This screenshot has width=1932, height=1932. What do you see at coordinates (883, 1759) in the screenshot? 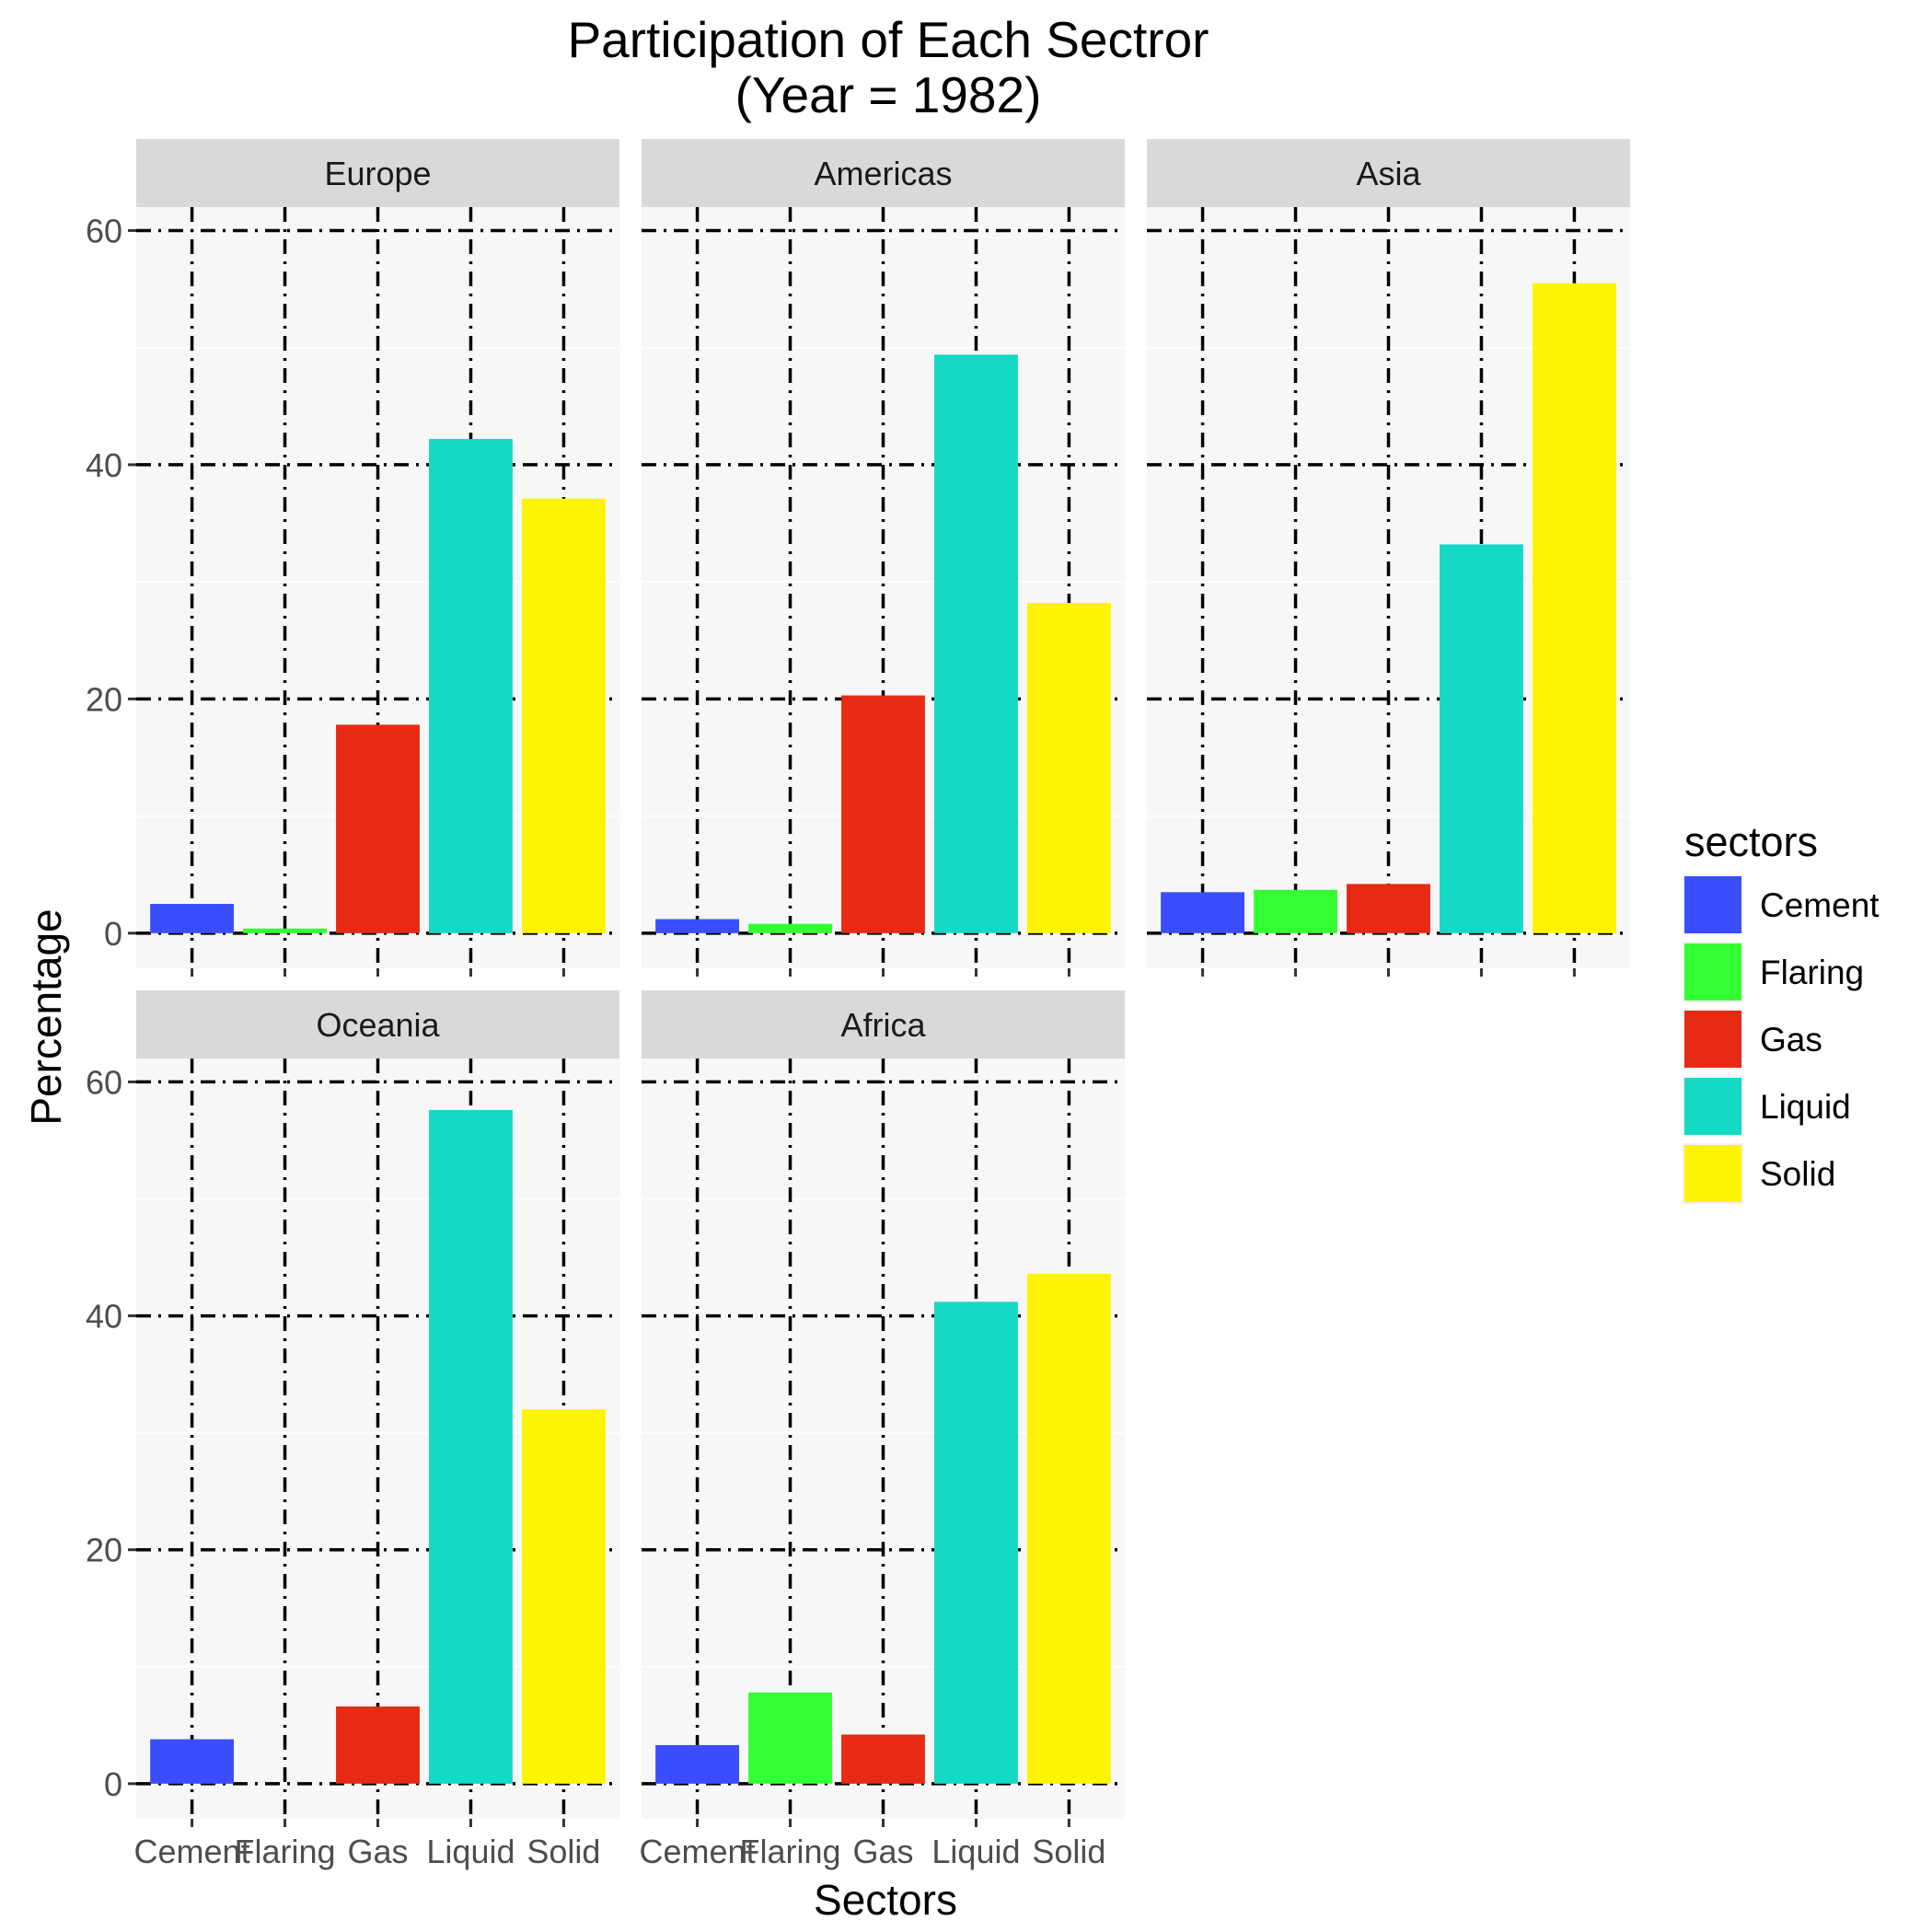
I see `bar-africa-gas` at bounding box center [883, 1759].